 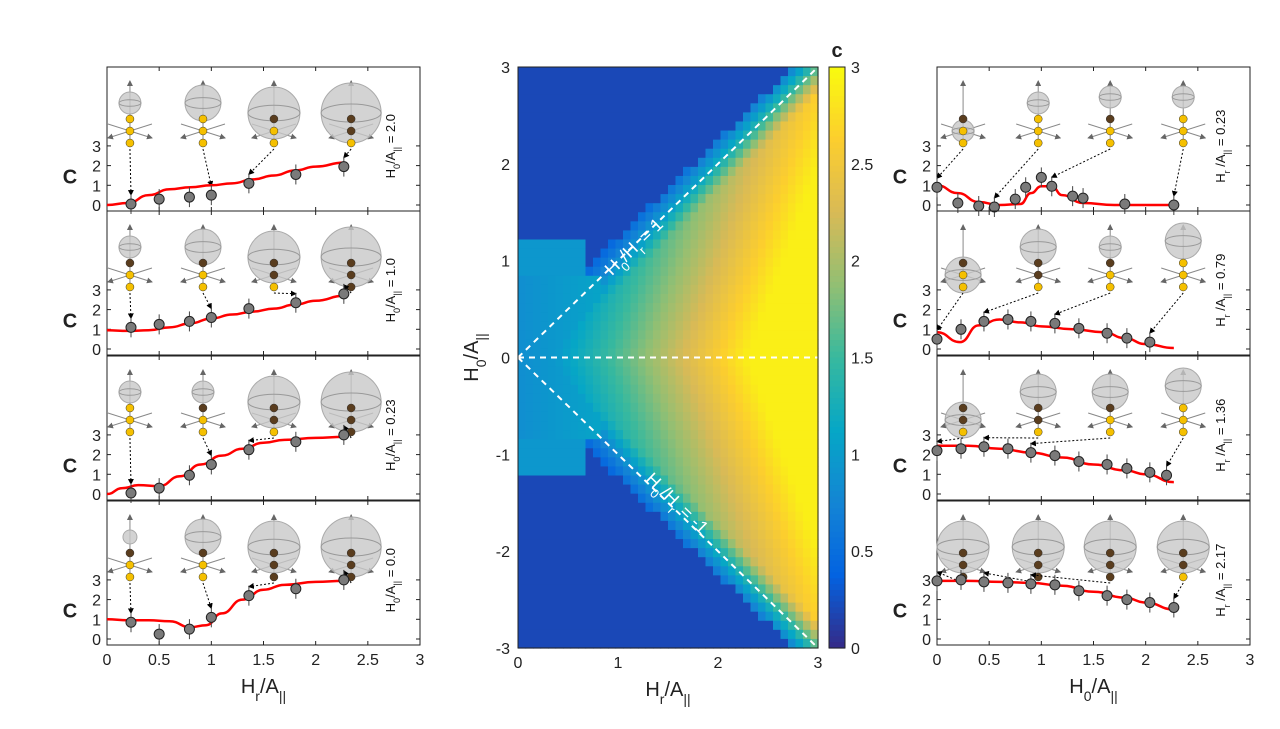 I want to click on plot-frame, so click(x=1093, y=283).